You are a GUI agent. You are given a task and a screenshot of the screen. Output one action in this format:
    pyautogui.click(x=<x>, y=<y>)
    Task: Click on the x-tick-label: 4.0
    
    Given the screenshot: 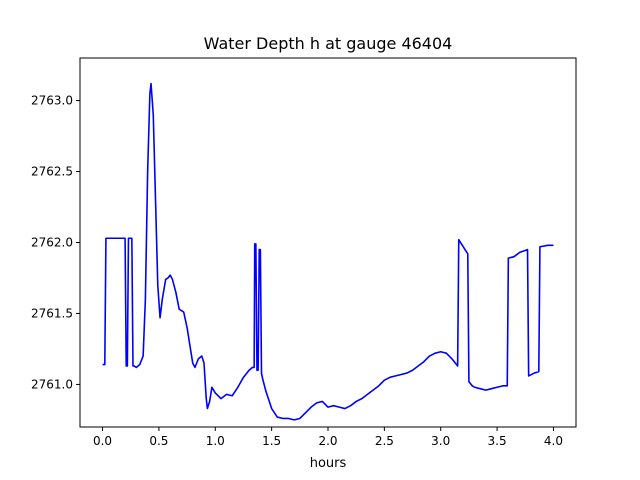 What is the action you would take?
    pyautogui.click(x=553, y=441)
    